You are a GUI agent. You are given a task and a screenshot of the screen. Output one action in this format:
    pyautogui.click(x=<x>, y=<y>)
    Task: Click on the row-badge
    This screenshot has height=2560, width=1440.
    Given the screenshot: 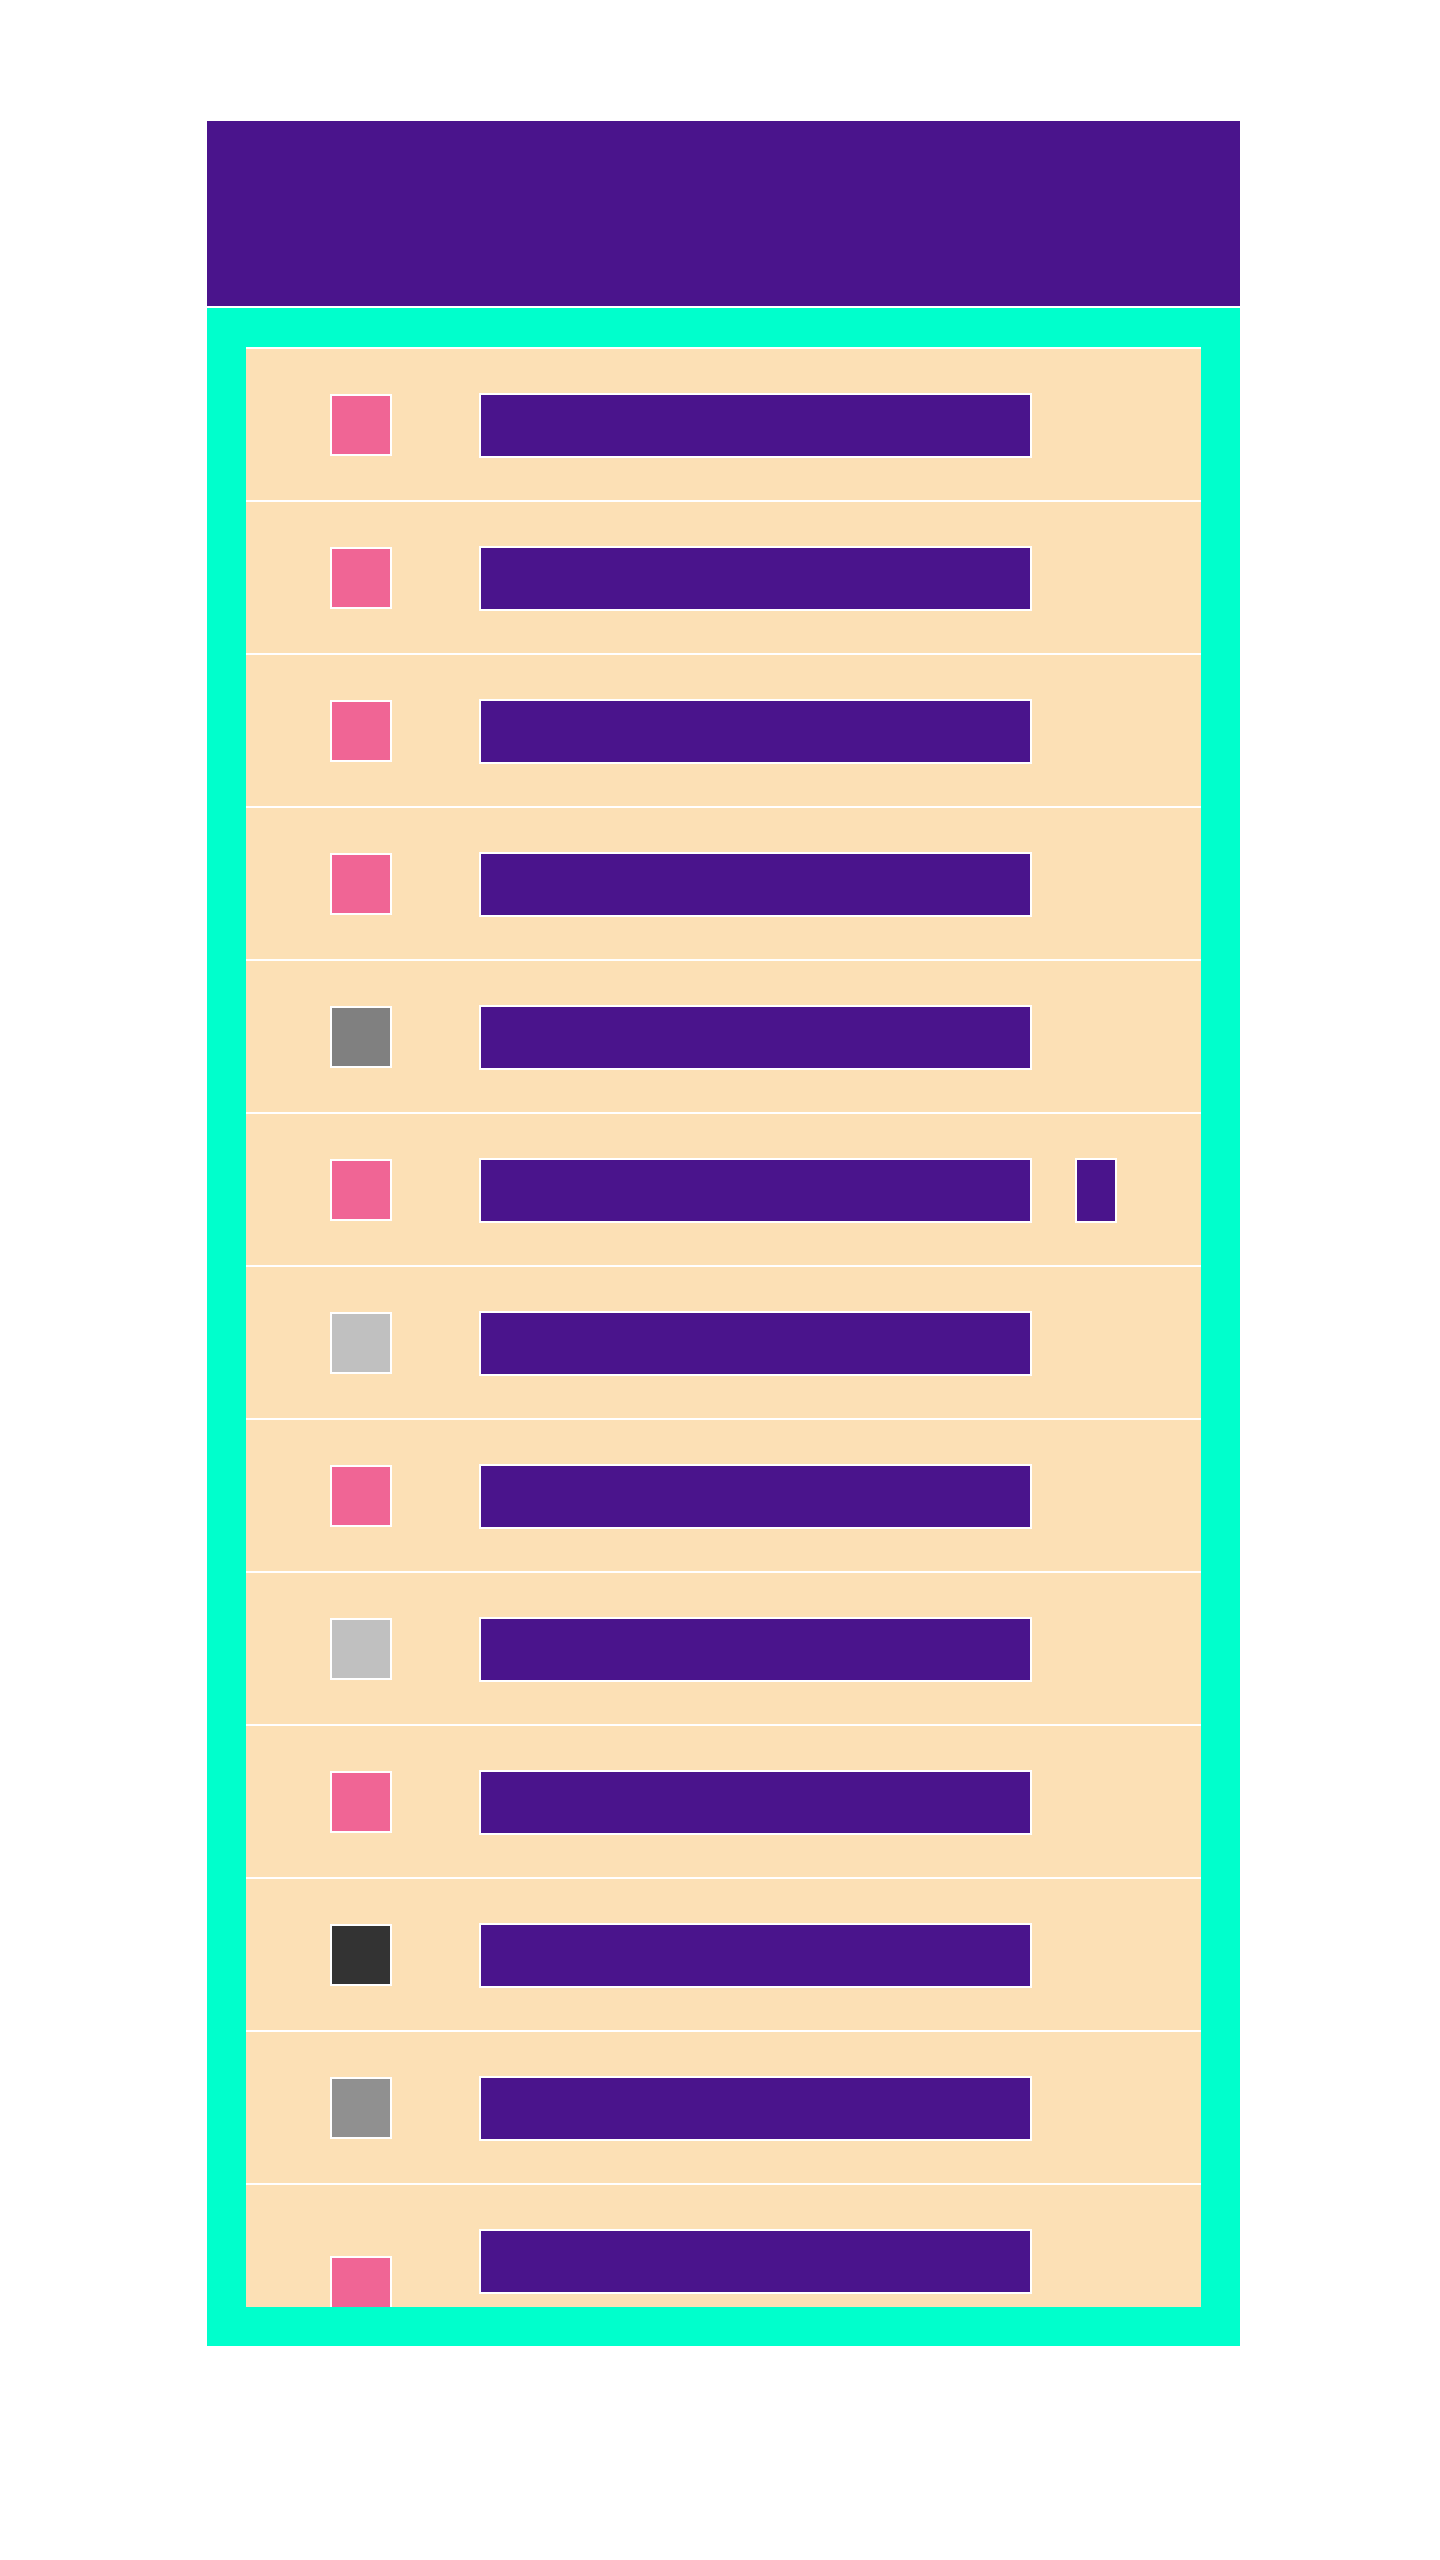 What is the action you would take?
    pyautogui.click(x=1096, y=1190)
    